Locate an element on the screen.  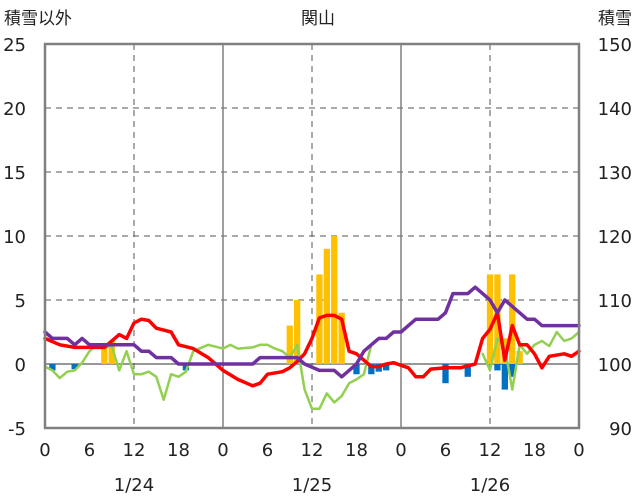
x-tick-labels: 0 6 12 18 0 6 12 18 0 6 12 18 0 is located at coordinates (311, 450).